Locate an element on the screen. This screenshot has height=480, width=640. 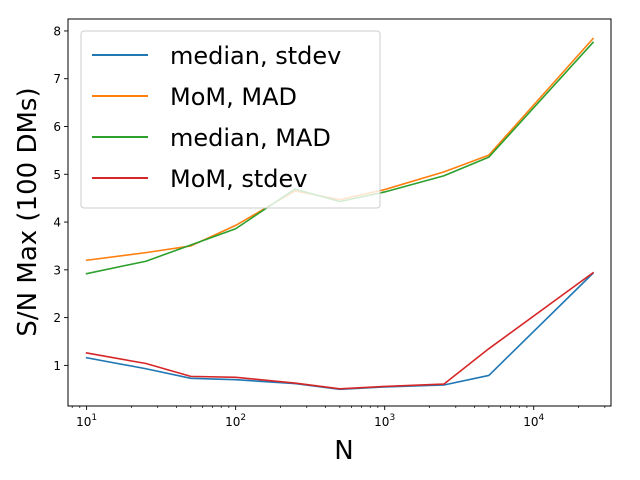
x-tick-label: 10¹ is located at coordinates (86, 421).